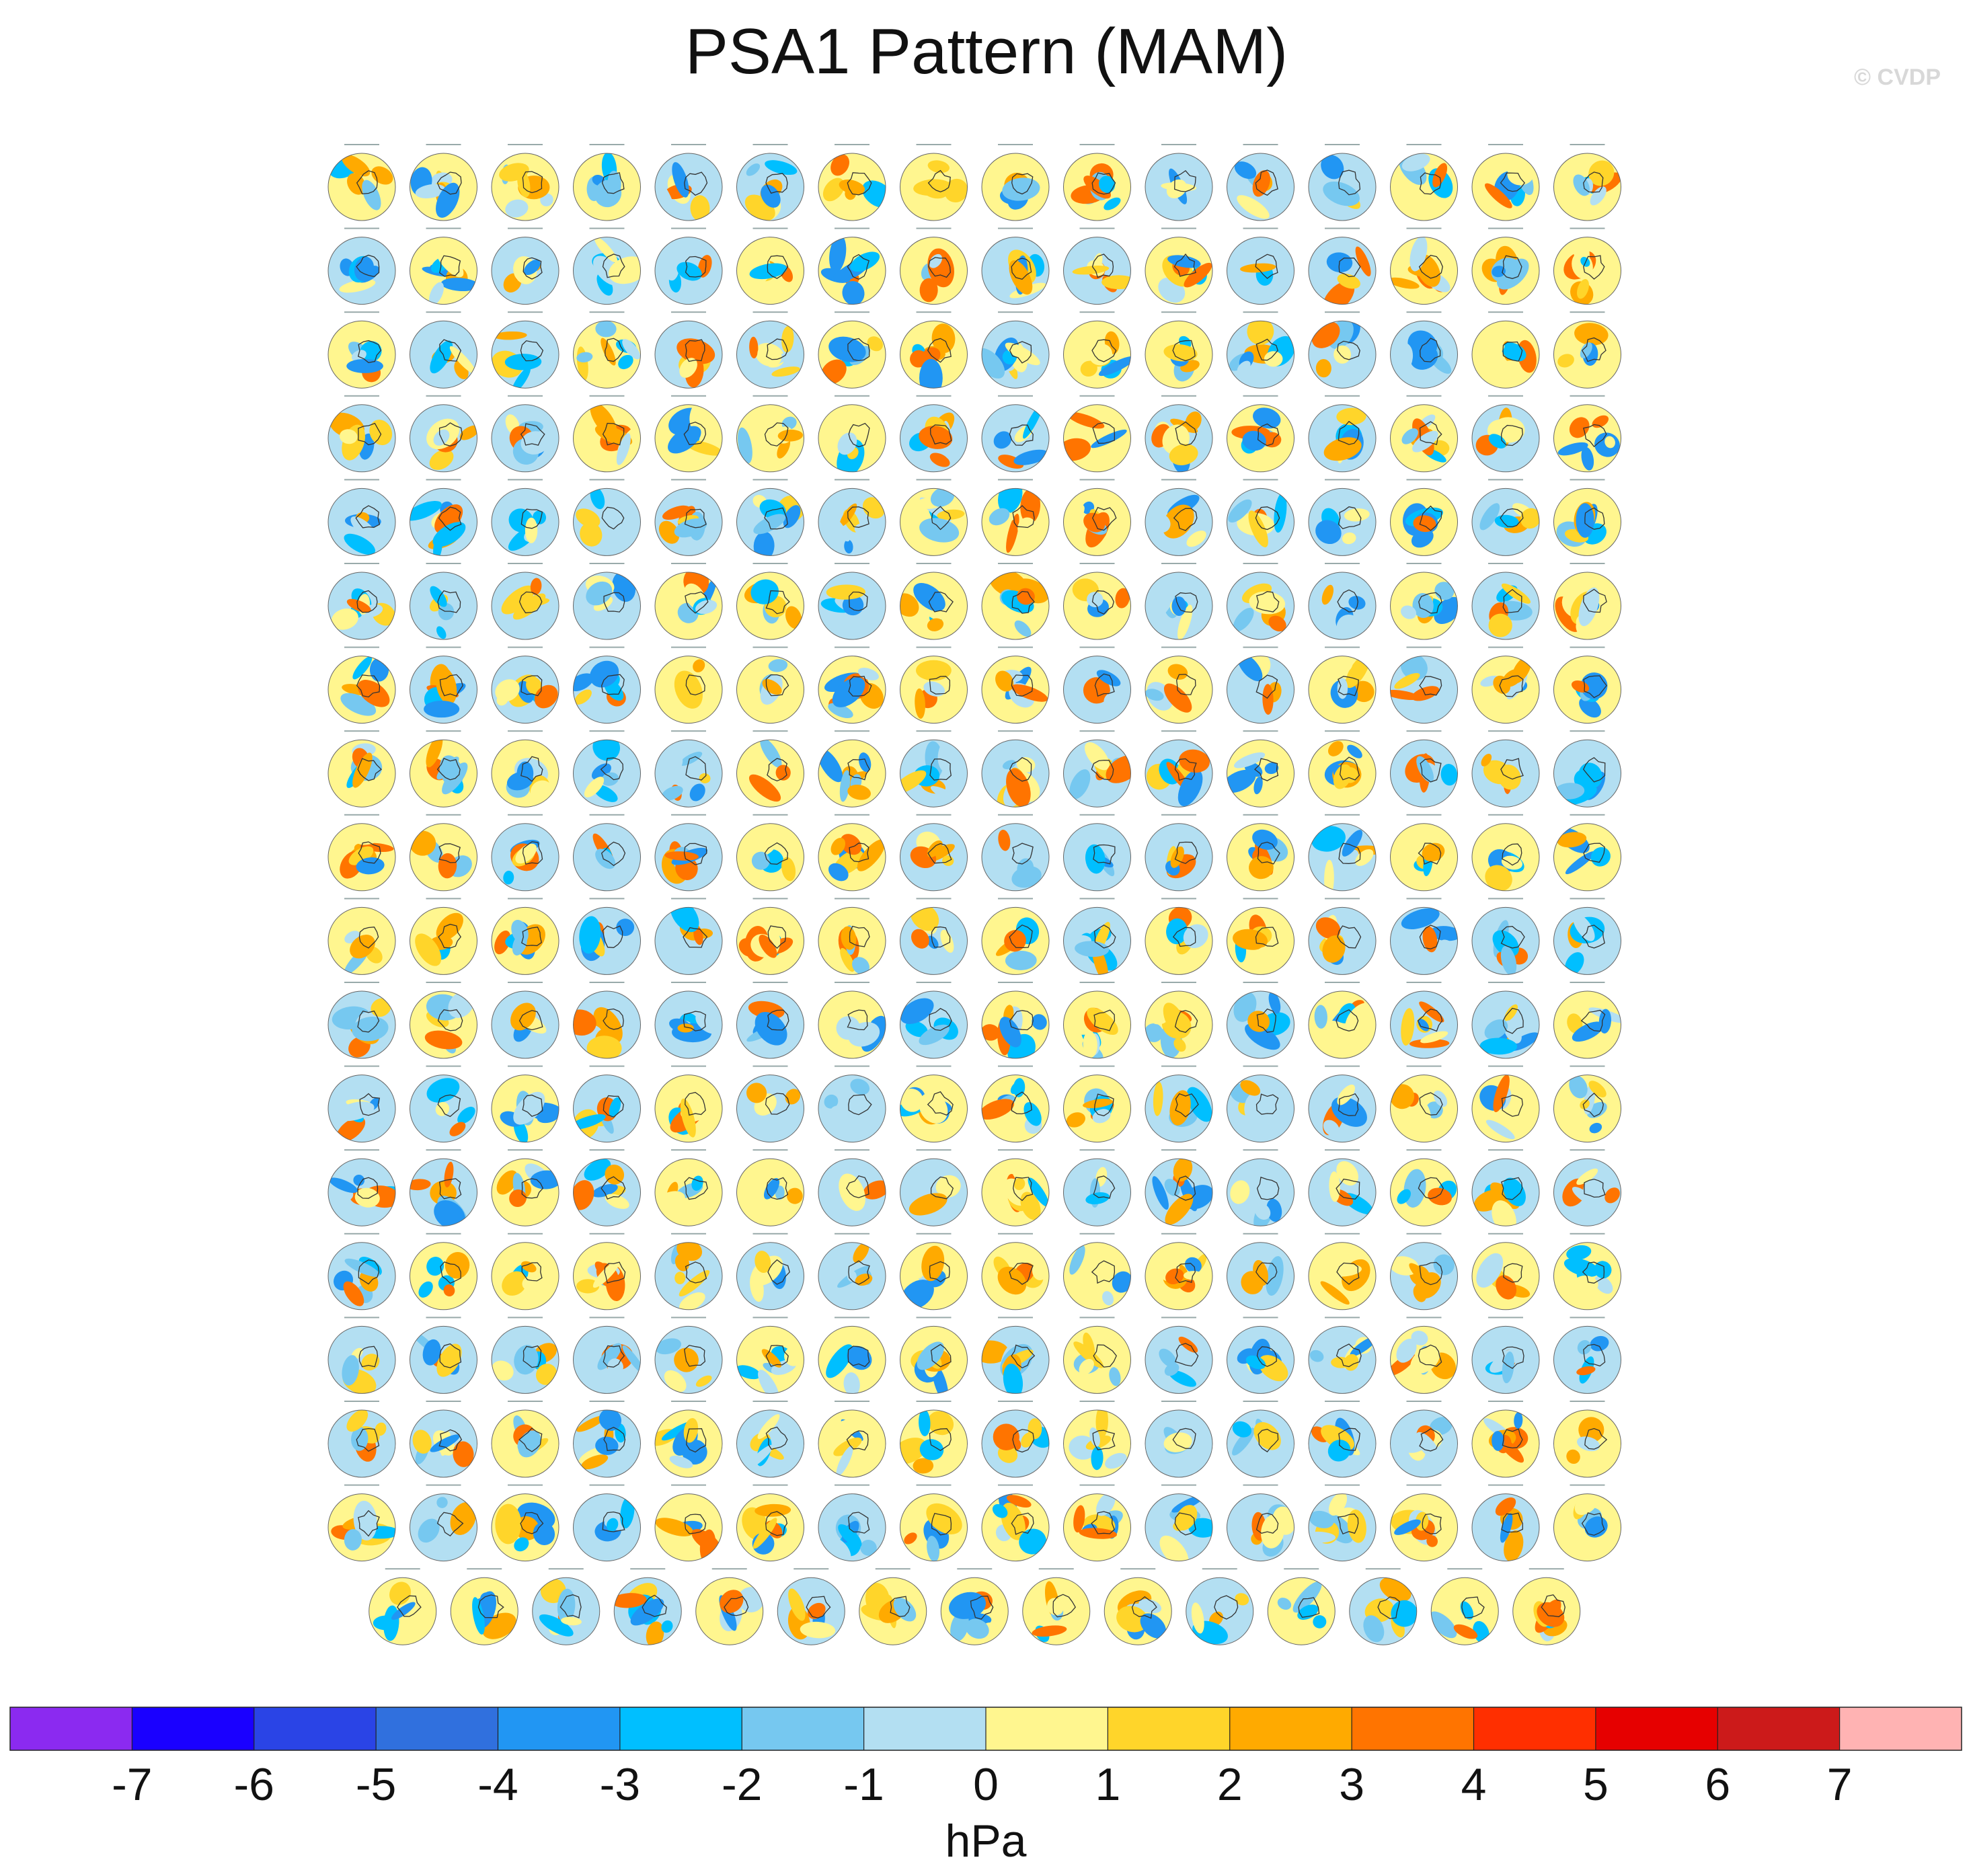 The width and height of the screenshot is (1973, 1876). Describe the element at coordinates (1474, 1784) in the screenshot. I see `colorbar-tick-label: 4` at that location.